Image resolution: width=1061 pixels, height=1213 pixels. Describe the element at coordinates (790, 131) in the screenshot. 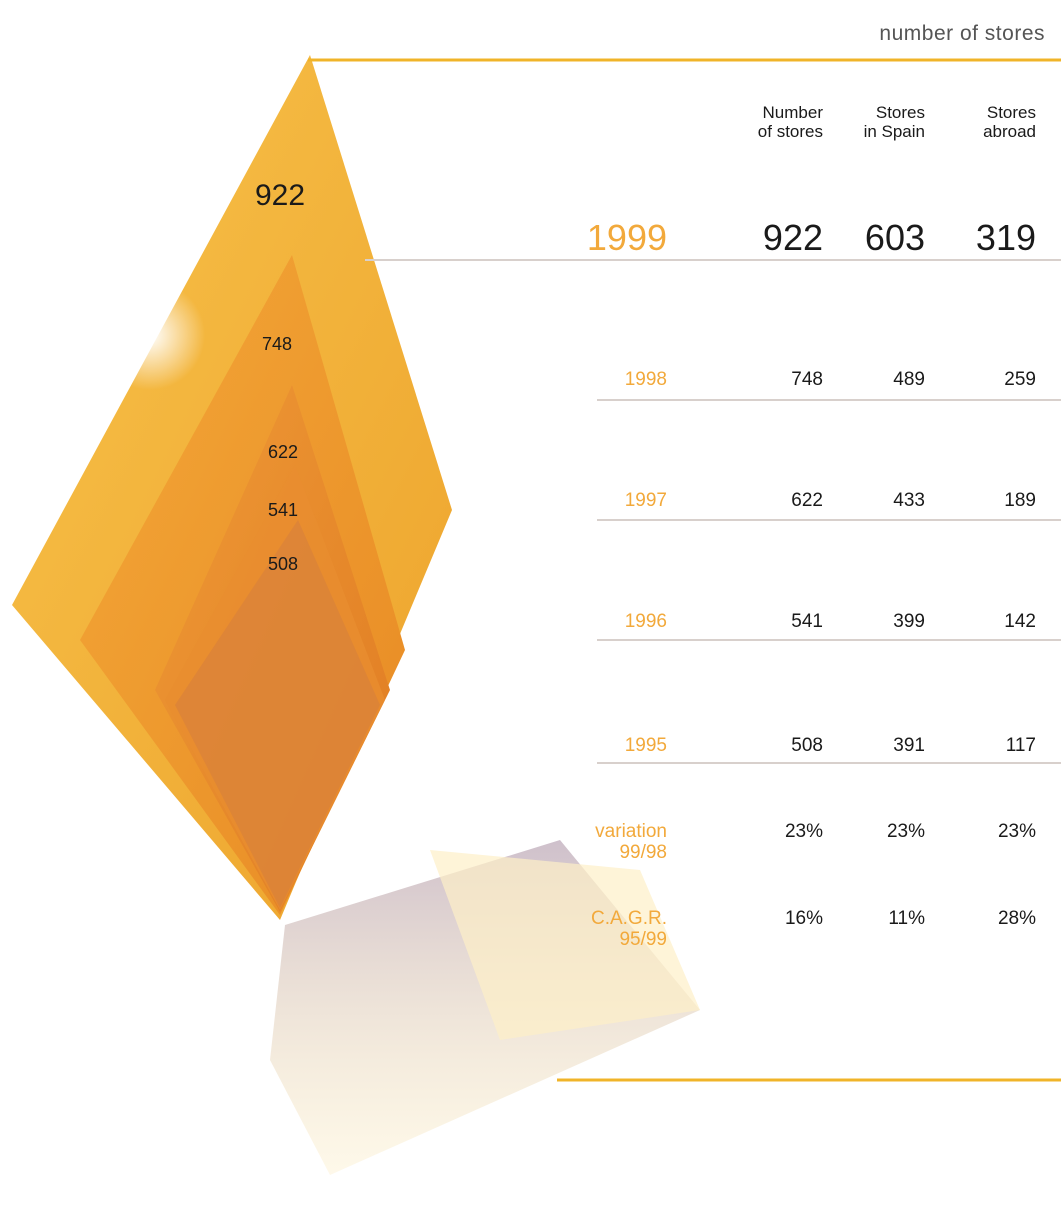

I see `column-header-line: of stores` at that location.